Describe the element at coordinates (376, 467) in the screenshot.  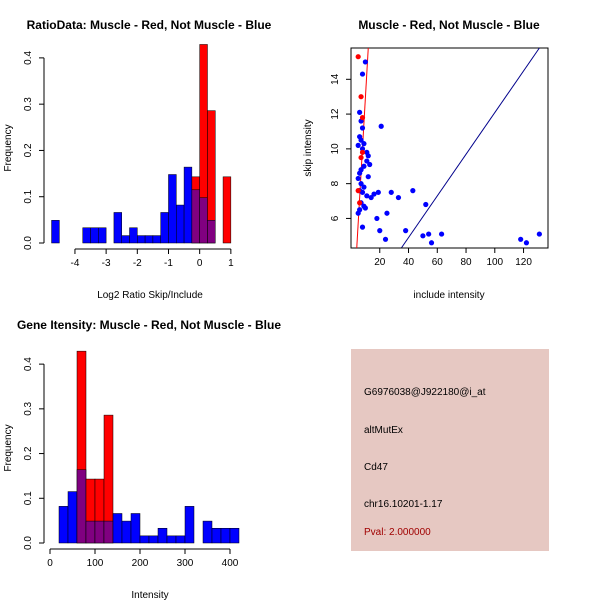
I see `gene-name: Cd47` at that location.